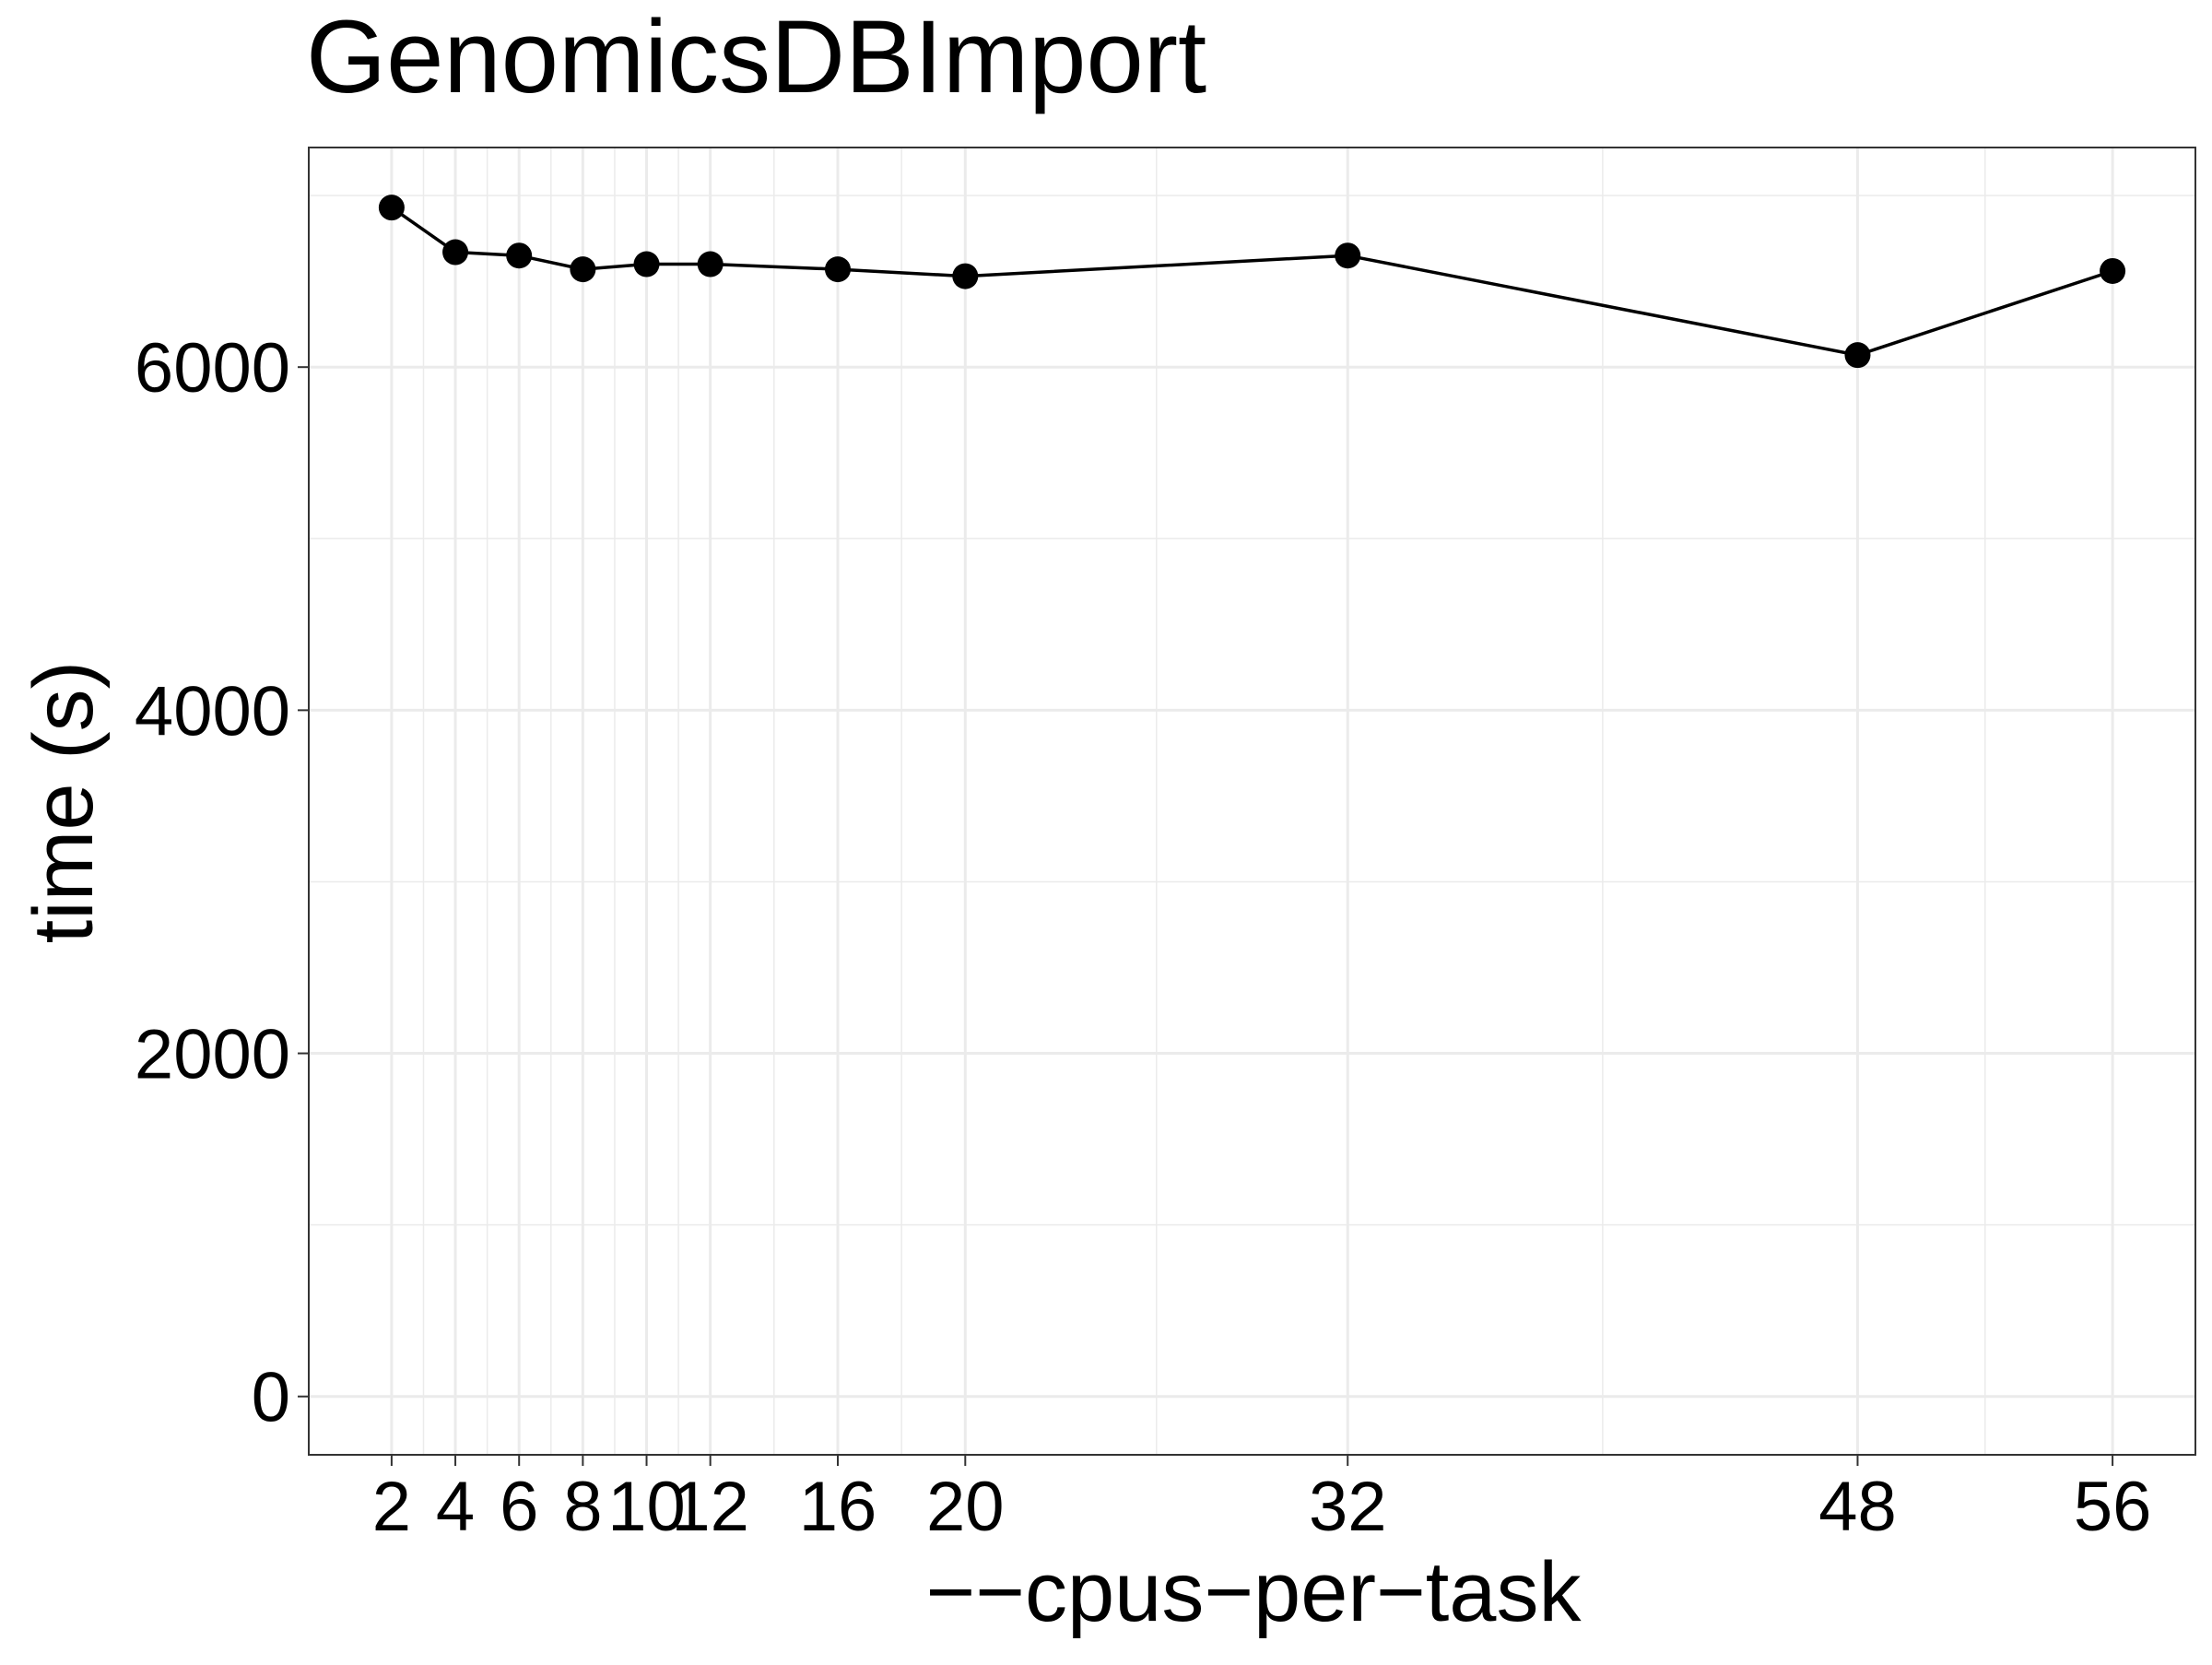  I want to click on x-tick-label: 16, so click(838, 1507).